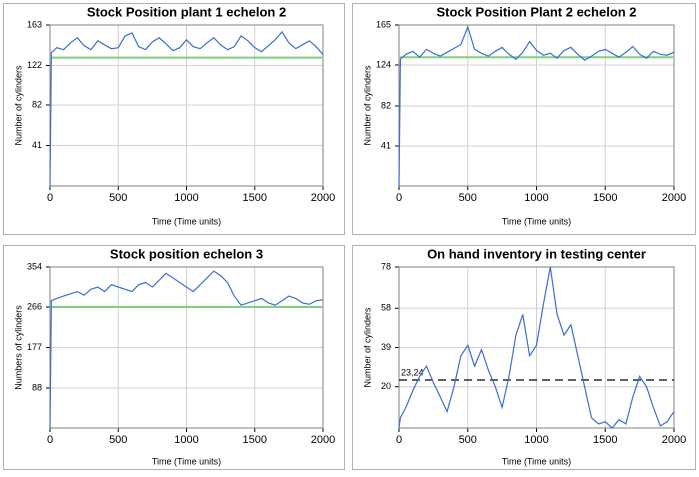 This screenshot has width=699, height=477. Describe the element at coordinates (186, 253) in the screenshot. I see `chart-title: Stock position echelon 3` at that location.